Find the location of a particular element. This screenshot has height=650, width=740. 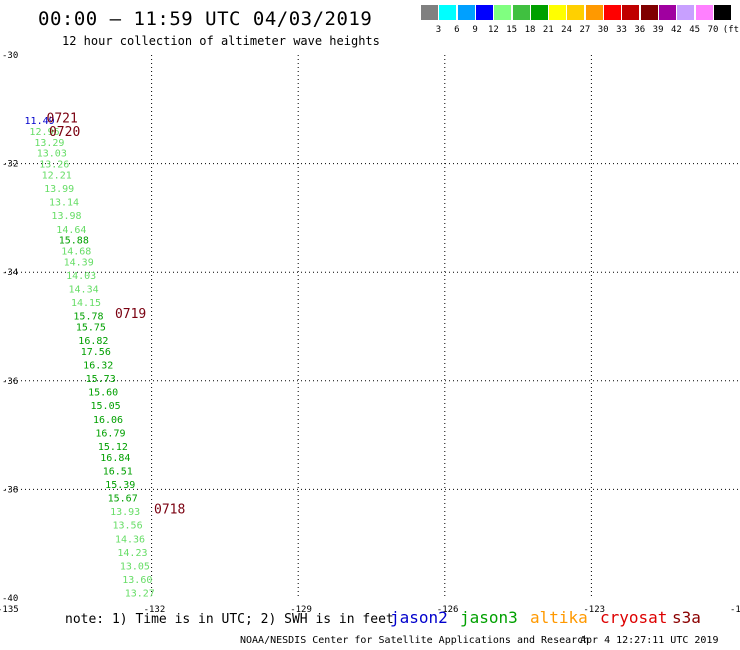

wave-height-value: 11.49 is located at coordinates (40, 121).